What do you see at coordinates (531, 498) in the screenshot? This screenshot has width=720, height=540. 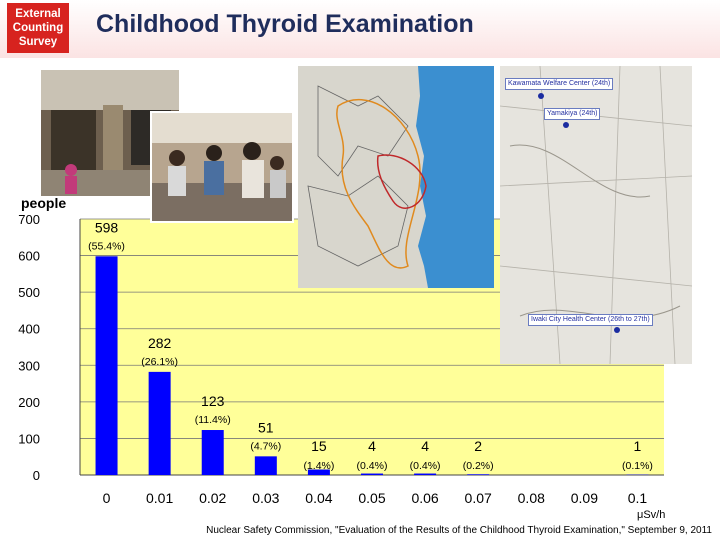 I see `x-tick-label: 0.08` at bounding box center [531, 498].